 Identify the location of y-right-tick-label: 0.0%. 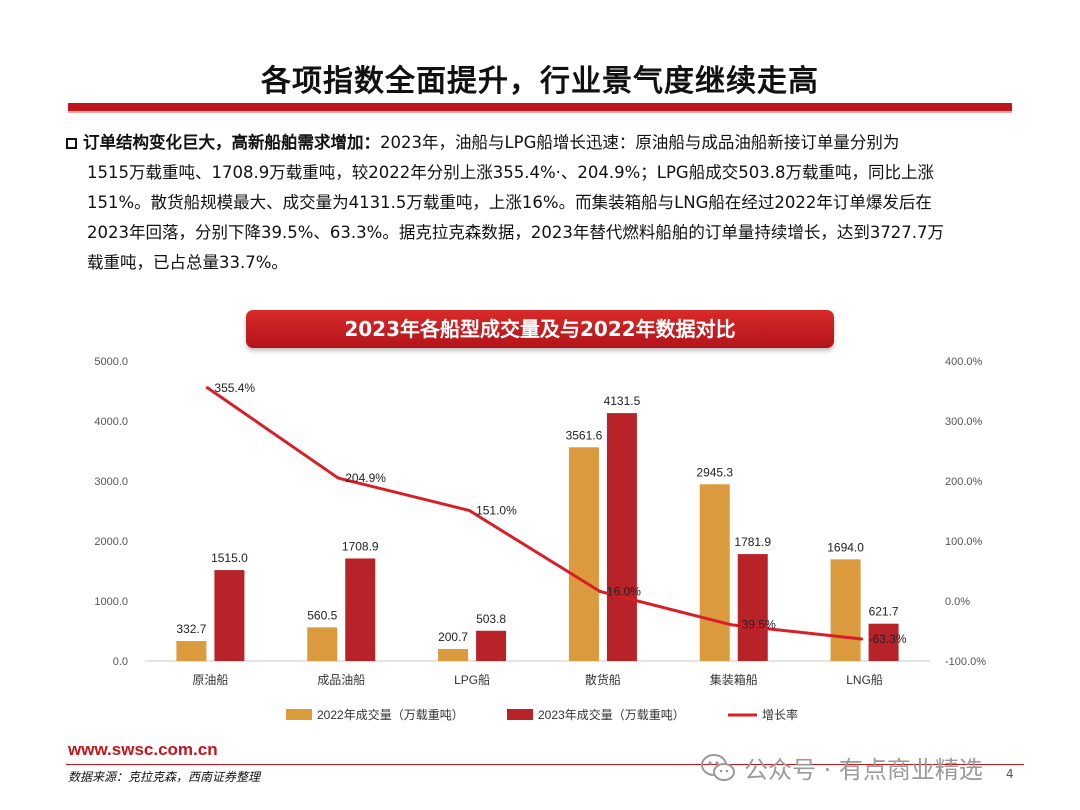
(957, 602).